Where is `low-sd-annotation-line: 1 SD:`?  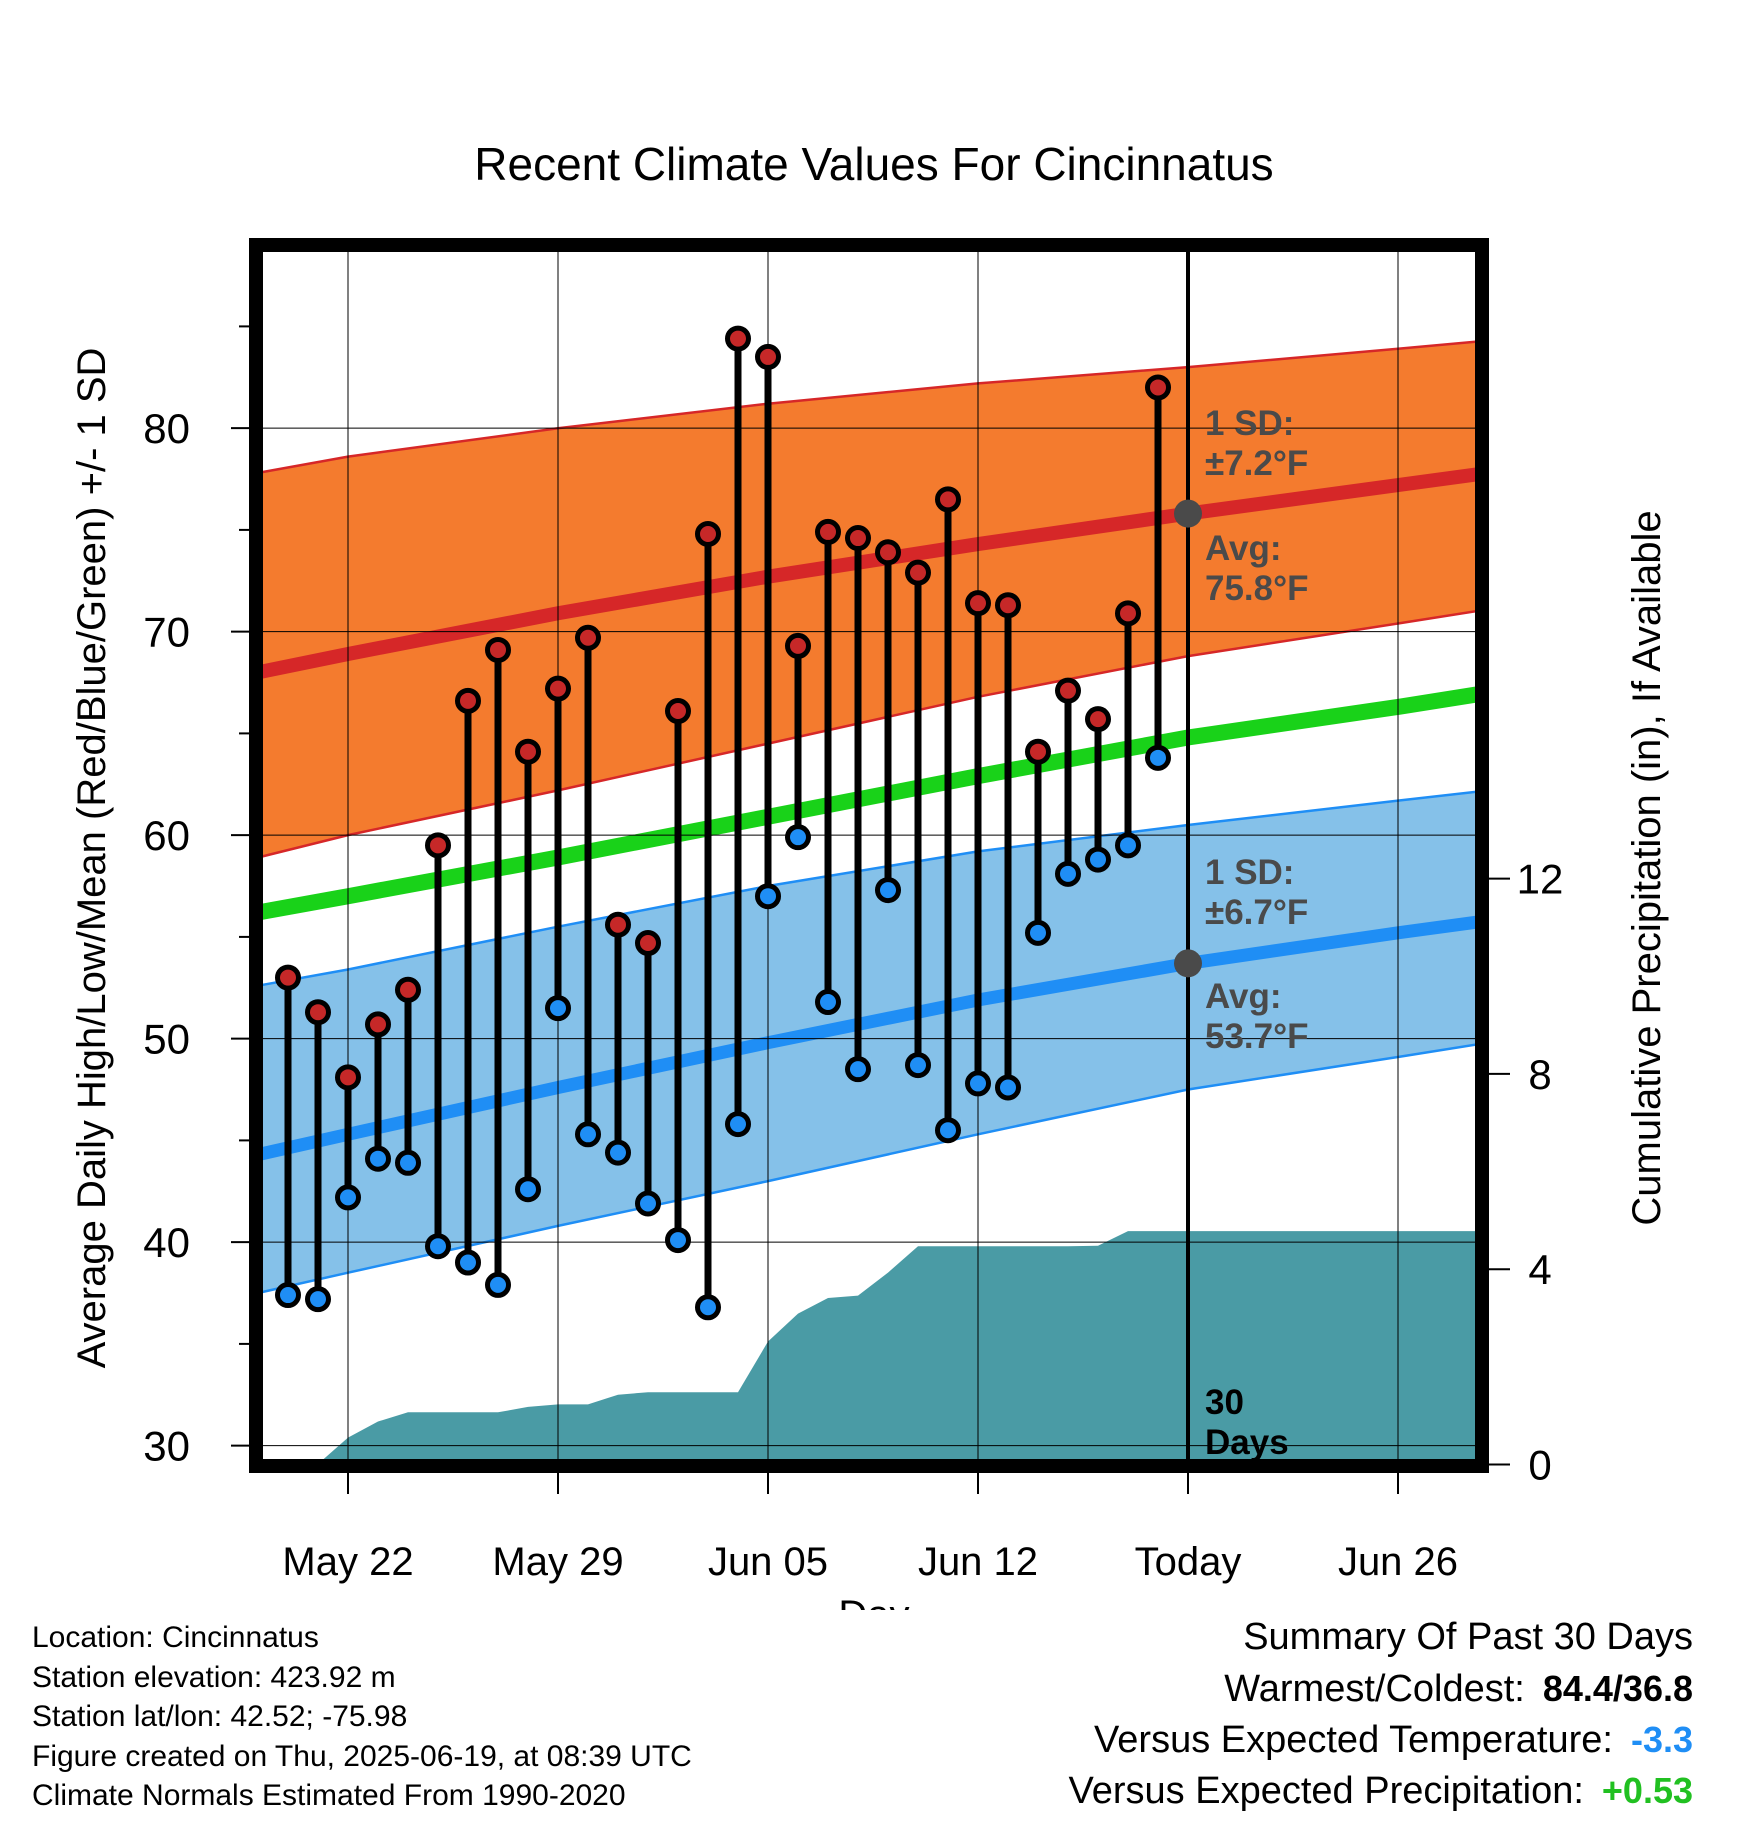 low-sd-annotation-line: 1 SD: is located at coordinates (1249, 872).